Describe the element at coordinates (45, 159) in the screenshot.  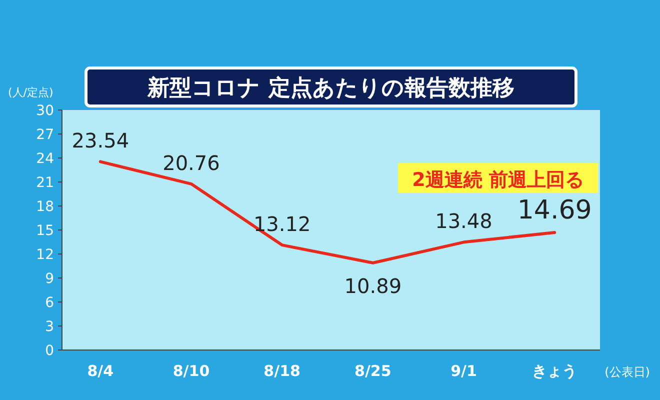
I see `y-tick-label: 24` at that location.